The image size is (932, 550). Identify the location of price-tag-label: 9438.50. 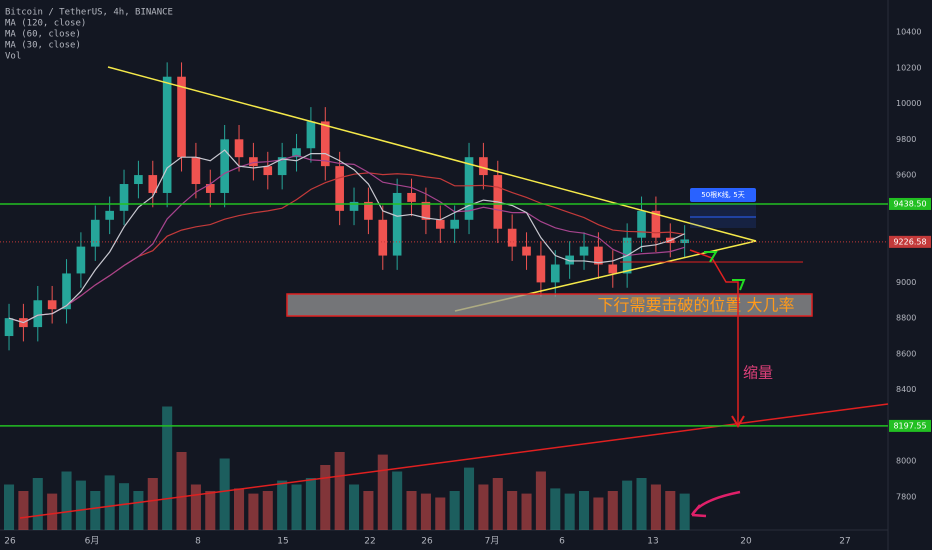
(909, 203).